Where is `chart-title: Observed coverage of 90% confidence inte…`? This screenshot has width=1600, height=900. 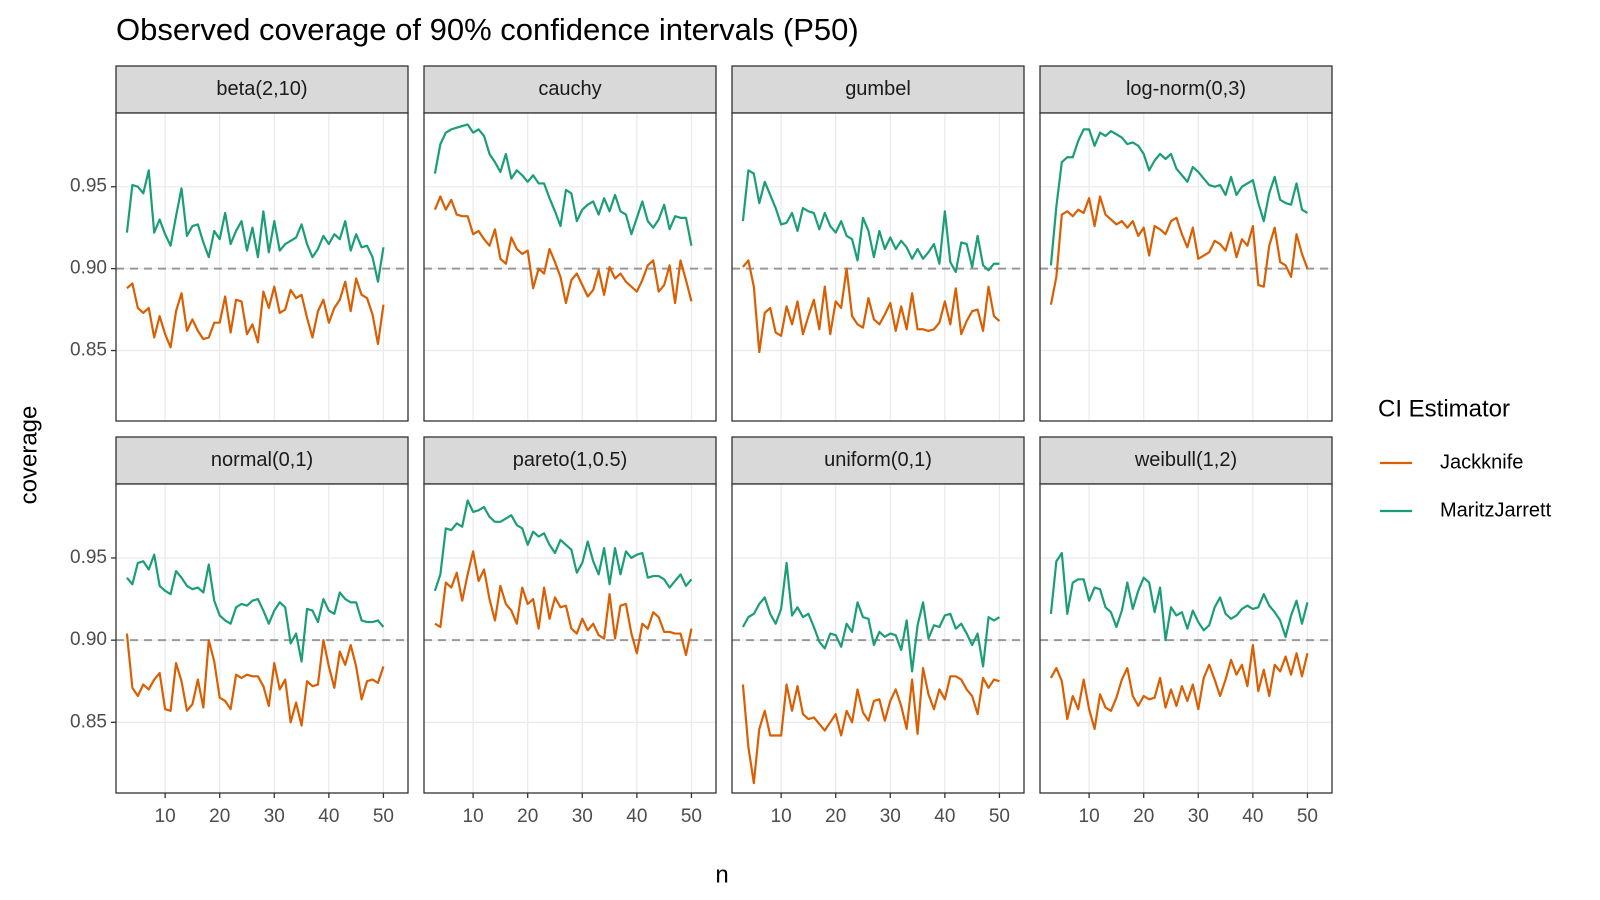 chart-title: Observed coverage of 90% confidence inte… is located at coordinates (487, 29).